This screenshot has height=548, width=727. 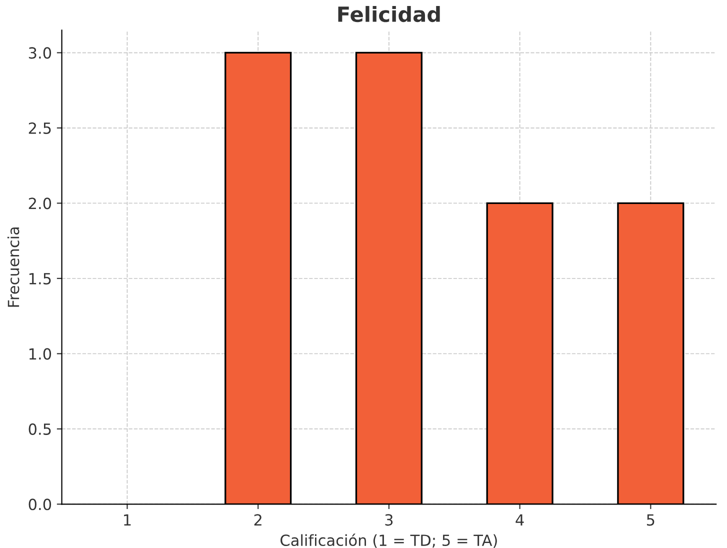 I want to click on y-tick-label: 1.0, so click(x=40, y=354).